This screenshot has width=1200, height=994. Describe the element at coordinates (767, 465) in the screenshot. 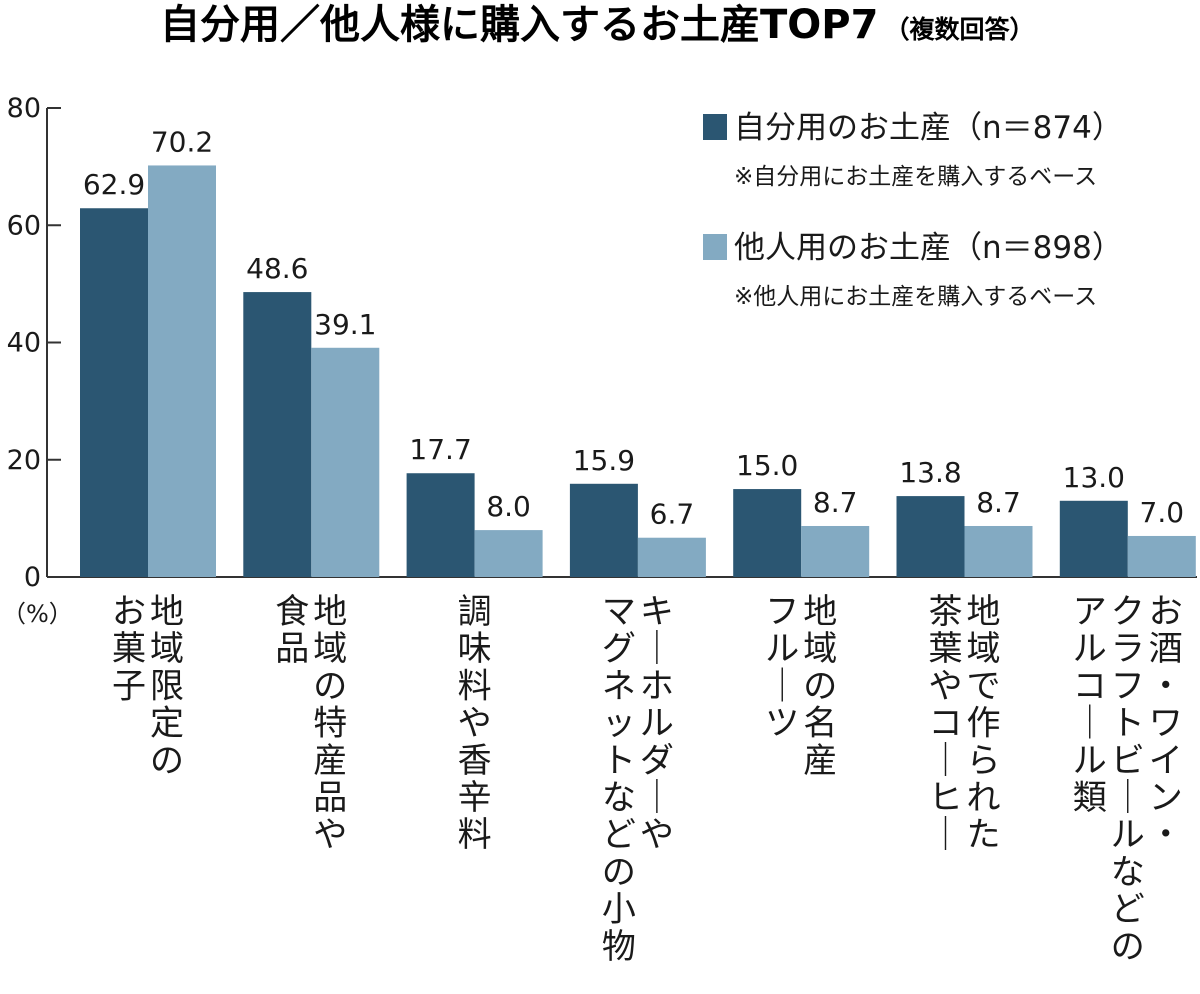

I see `data-label: 15.0` at that location.